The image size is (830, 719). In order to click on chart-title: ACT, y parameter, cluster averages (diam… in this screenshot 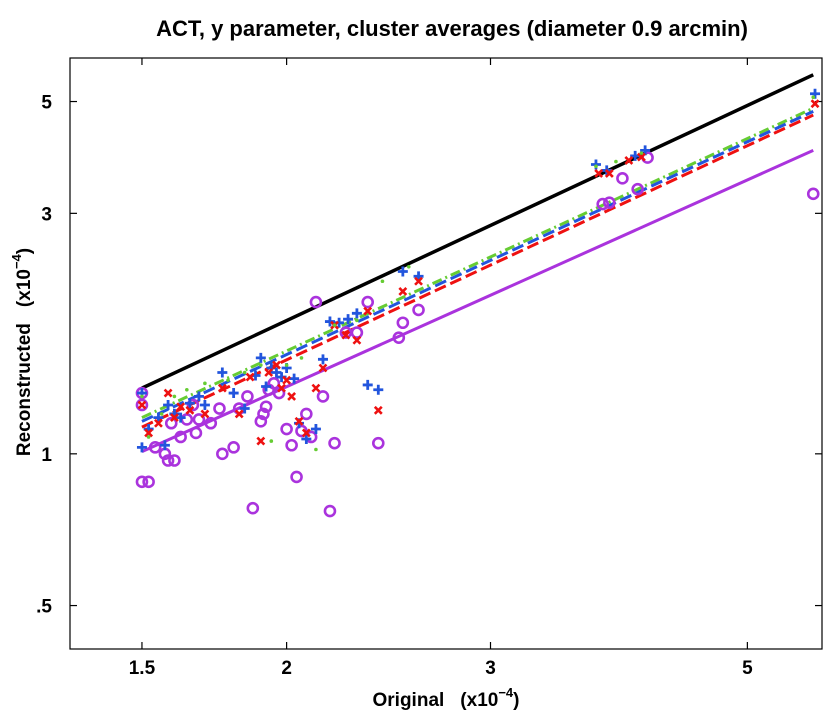, I will do `click(452, 28)`.